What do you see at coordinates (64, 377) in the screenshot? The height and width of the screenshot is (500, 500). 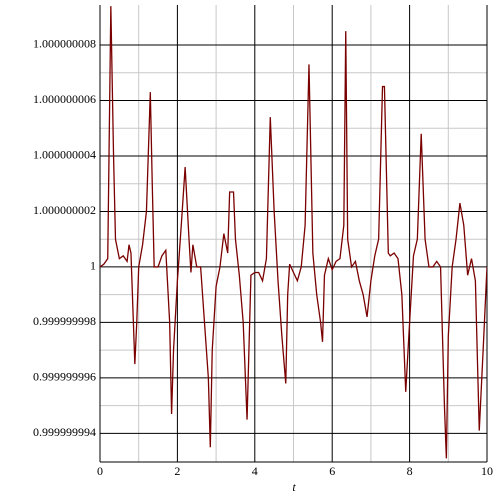 I see `y-tick-label: 0.999999996` at bounding box center [64, 377].